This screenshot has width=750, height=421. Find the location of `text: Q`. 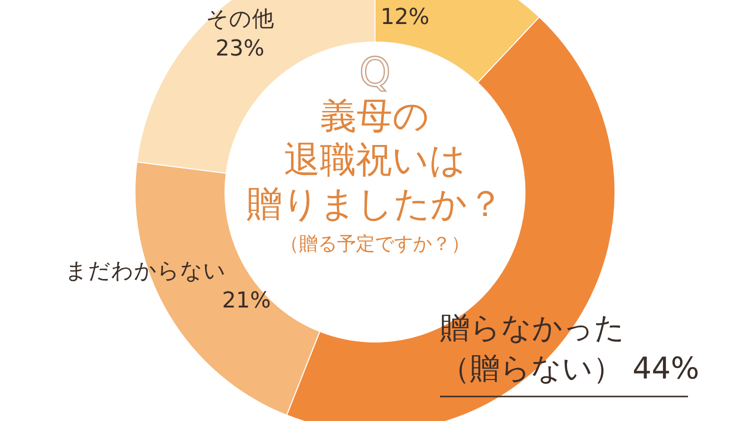

text: Q is located at coordinates (375, 73).